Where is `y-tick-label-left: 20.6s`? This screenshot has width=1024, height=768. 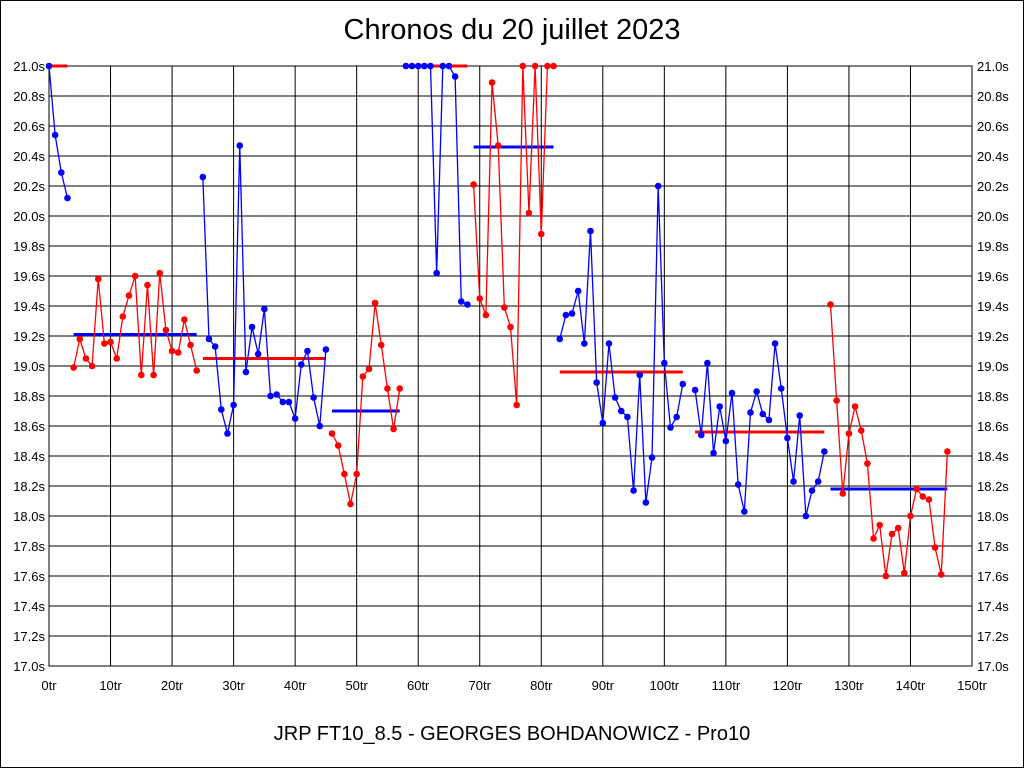
y-tick-label-left: 20.6s is located at coordinates (29, 126).